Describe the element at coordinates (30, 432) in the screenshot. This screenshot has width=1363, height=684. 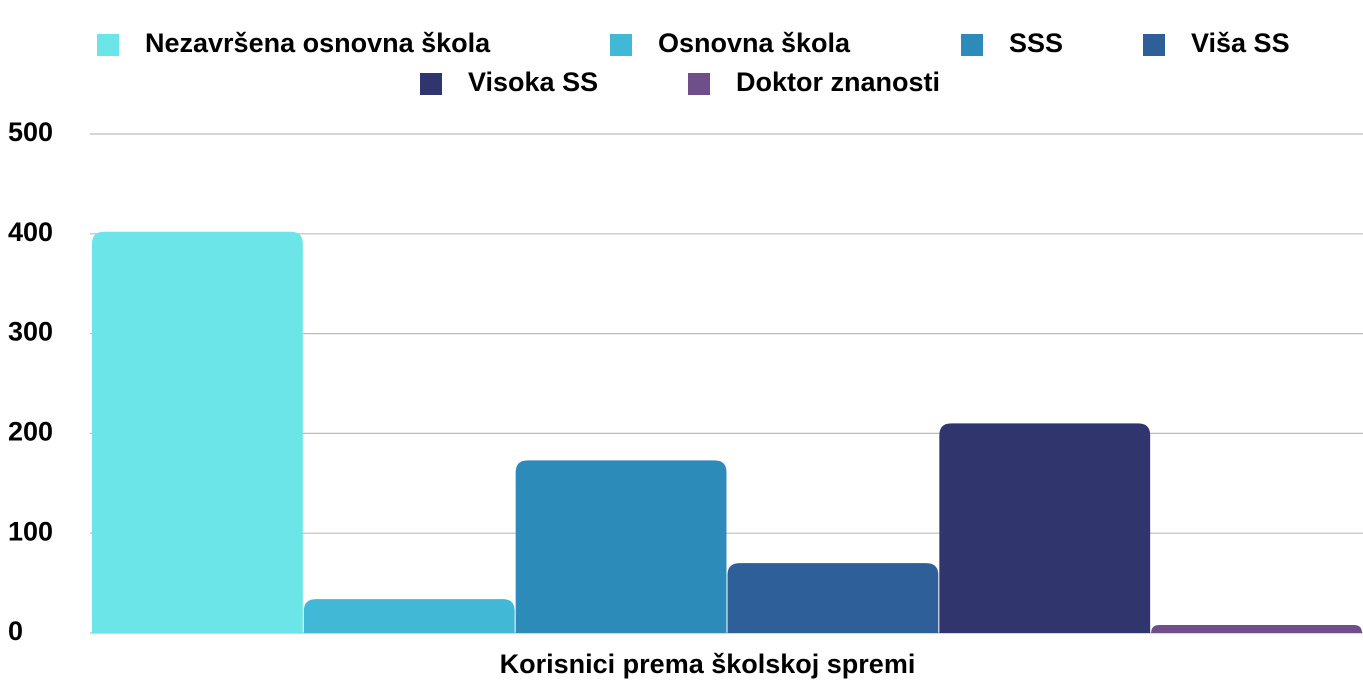
I see `y-tick-label: 200` at that location.